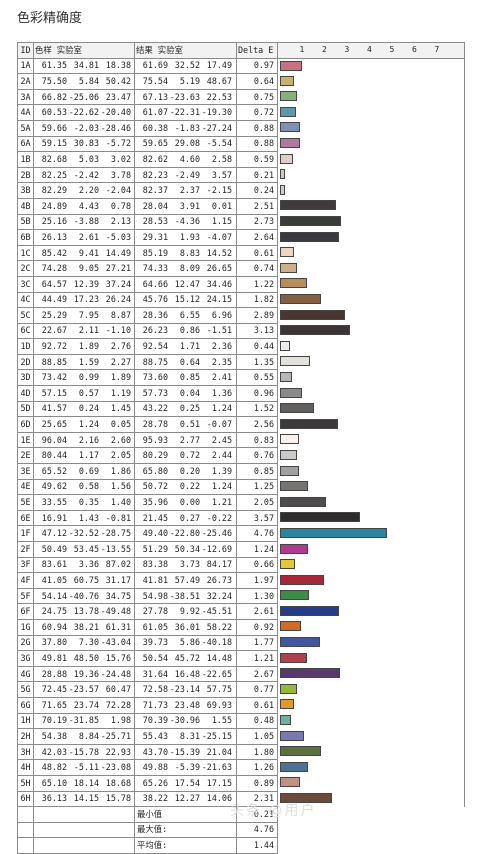 Image resolution: width=490 pixels, height=854 pixels. Describe the element at coordinates (241, 159) in the screenshot. I see `table-row: 1B 82.68 5.03 3.02 82.62 4.60 2.58 0.59` at that location.